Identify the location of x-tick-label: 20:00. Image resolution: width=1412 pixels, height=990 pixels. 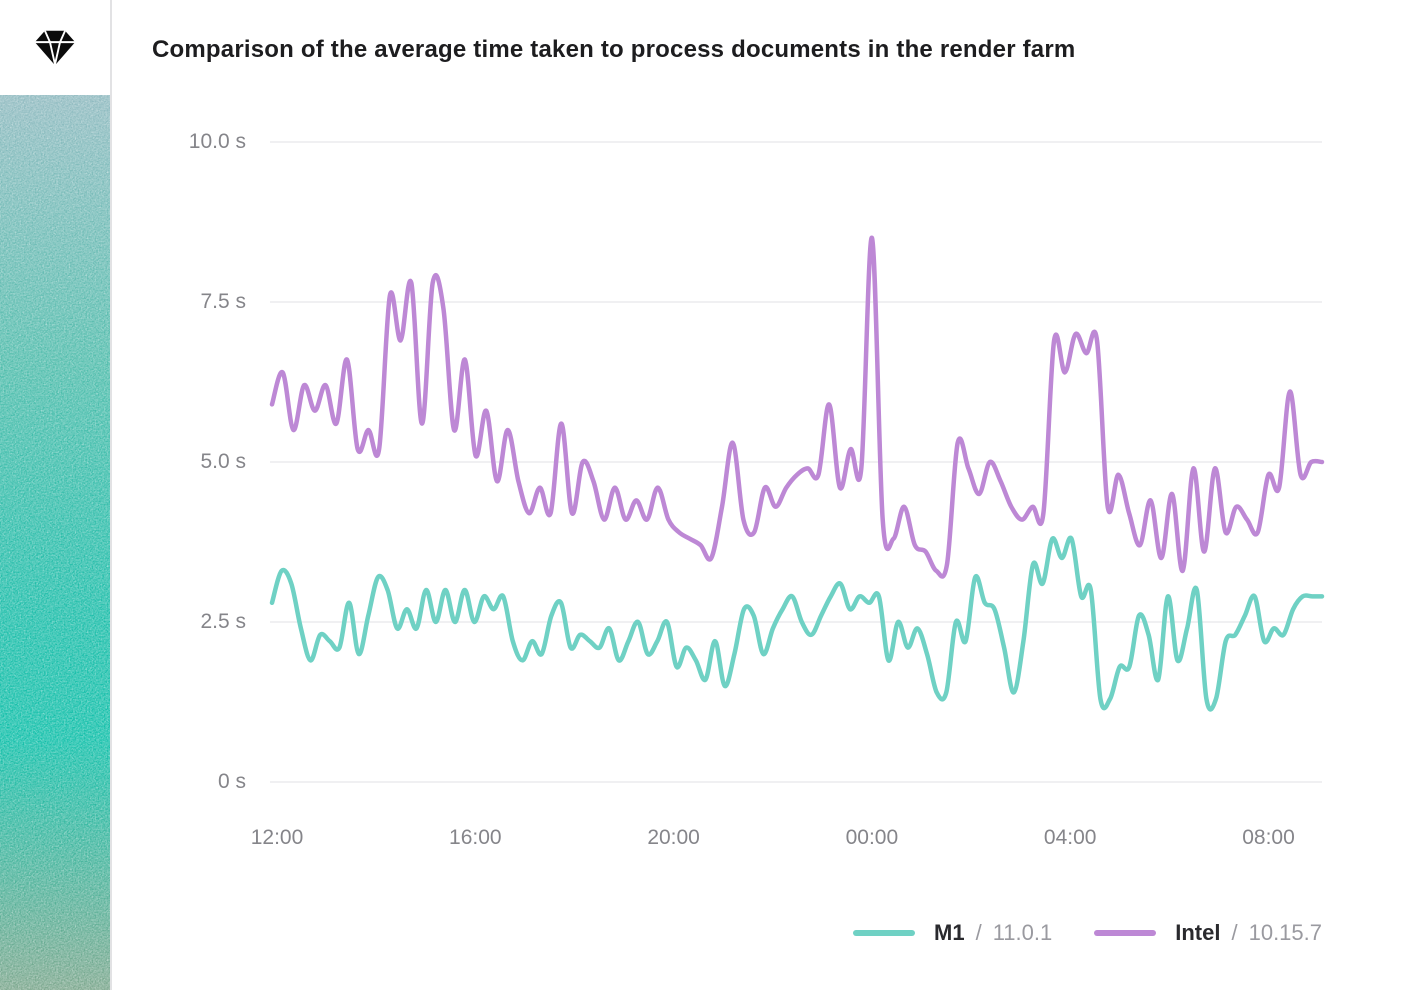
(673, 837).